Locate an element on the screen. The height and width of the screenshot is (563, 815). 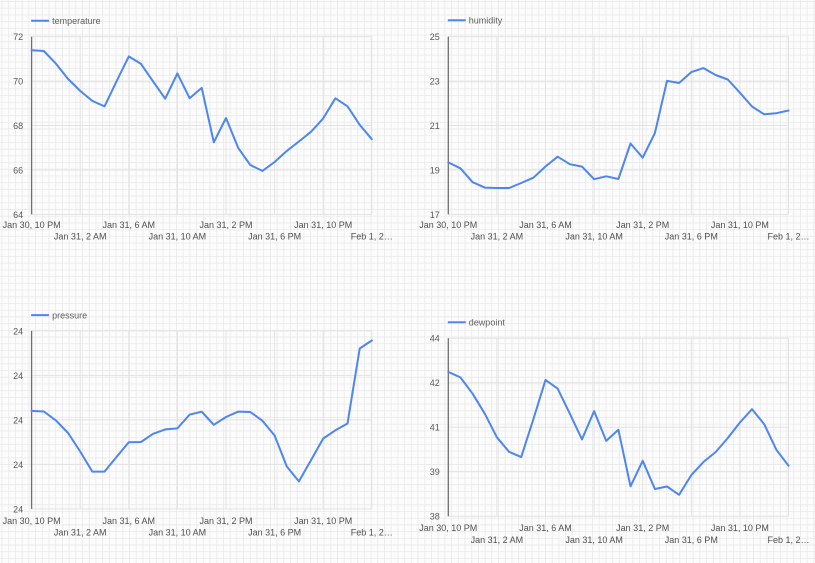
svg-text: 41 is located at coordinates (435, 428).